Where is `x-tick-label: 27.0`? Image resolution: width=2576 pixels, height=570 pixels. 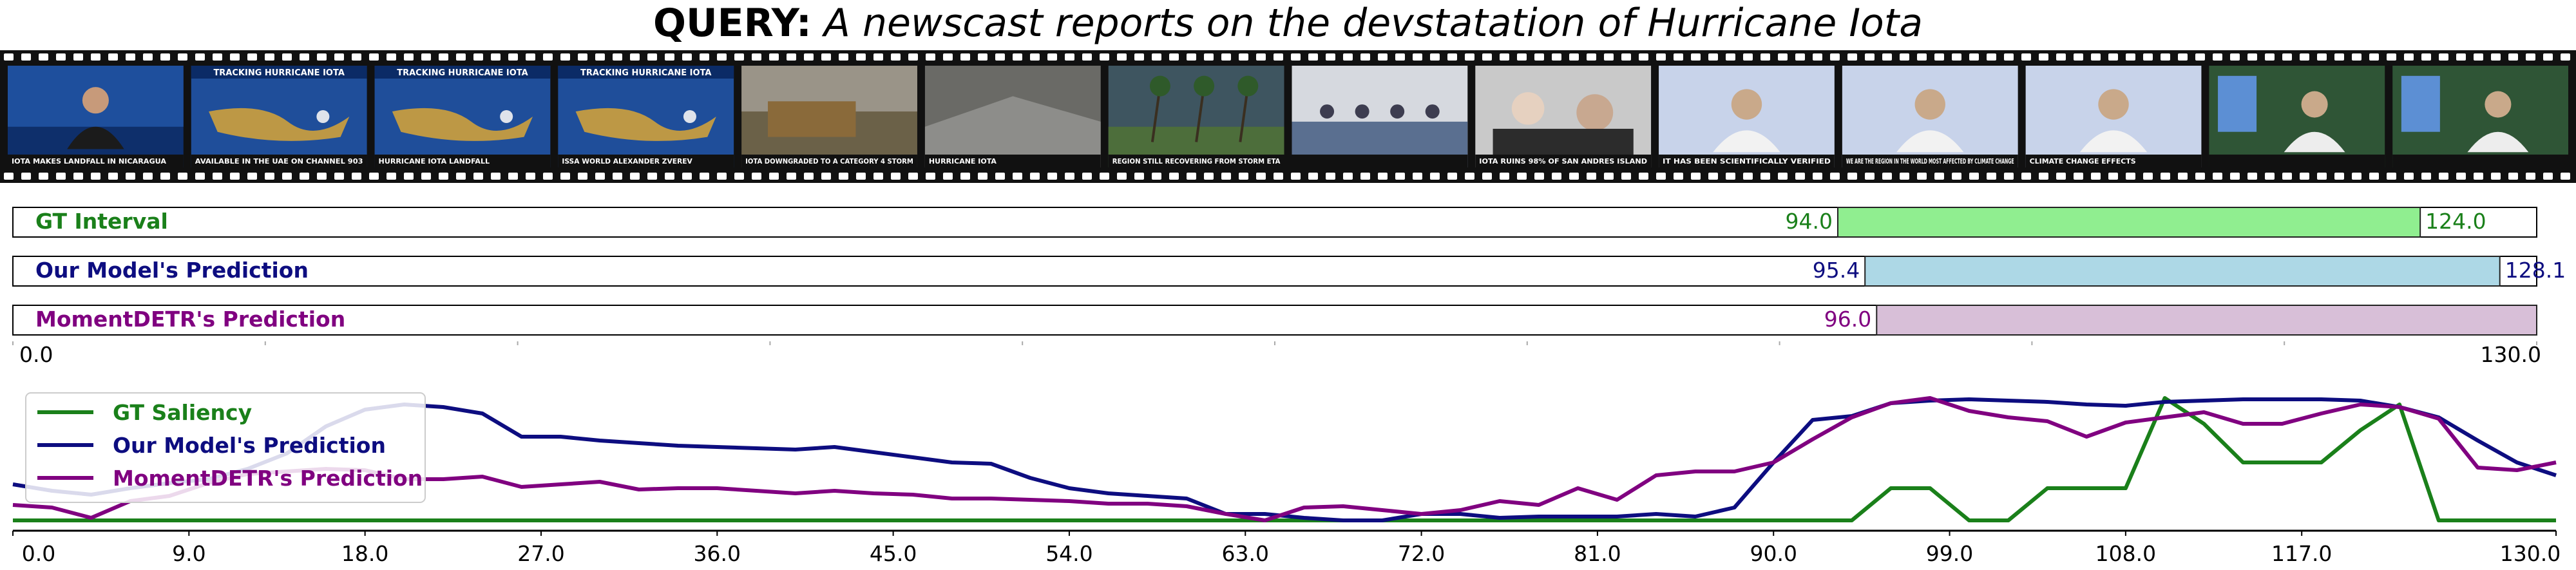
x-tick-label: 27.0 is located at coordinates (540, 553).